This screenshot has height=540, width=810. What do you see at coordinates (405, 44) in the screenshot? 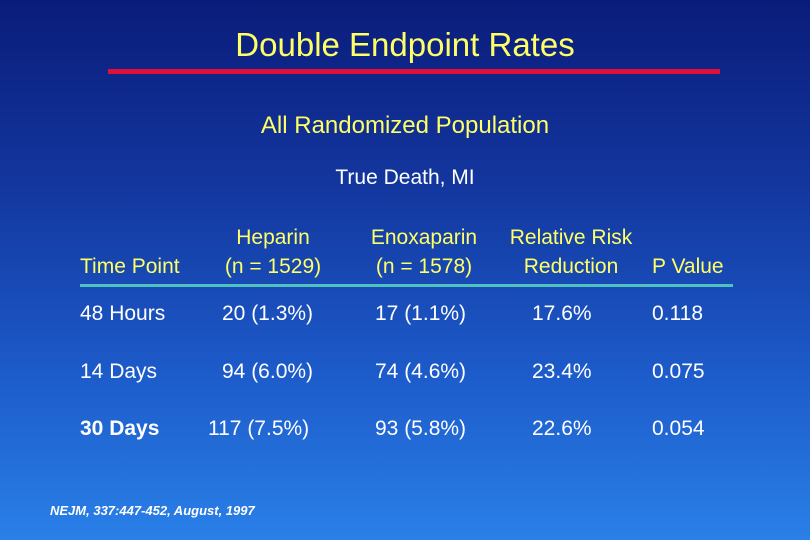
I see `slide-title: Double Endpoint Rates` at bounding box center [405, 44].